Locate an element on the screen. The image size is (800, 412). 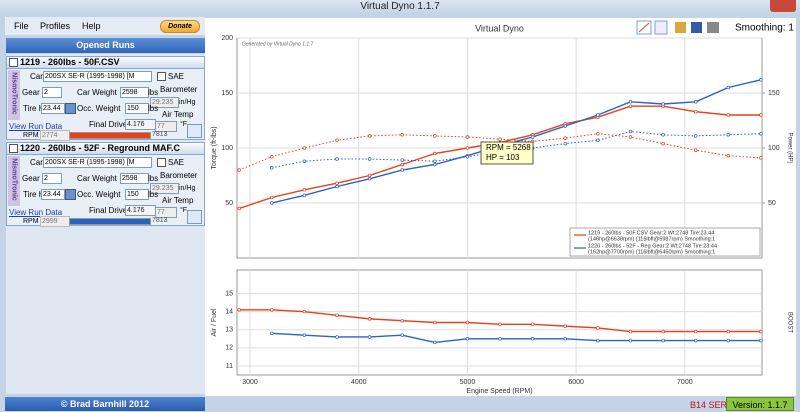
menu-profiles: Profiles is located at coordinates (55, 26).